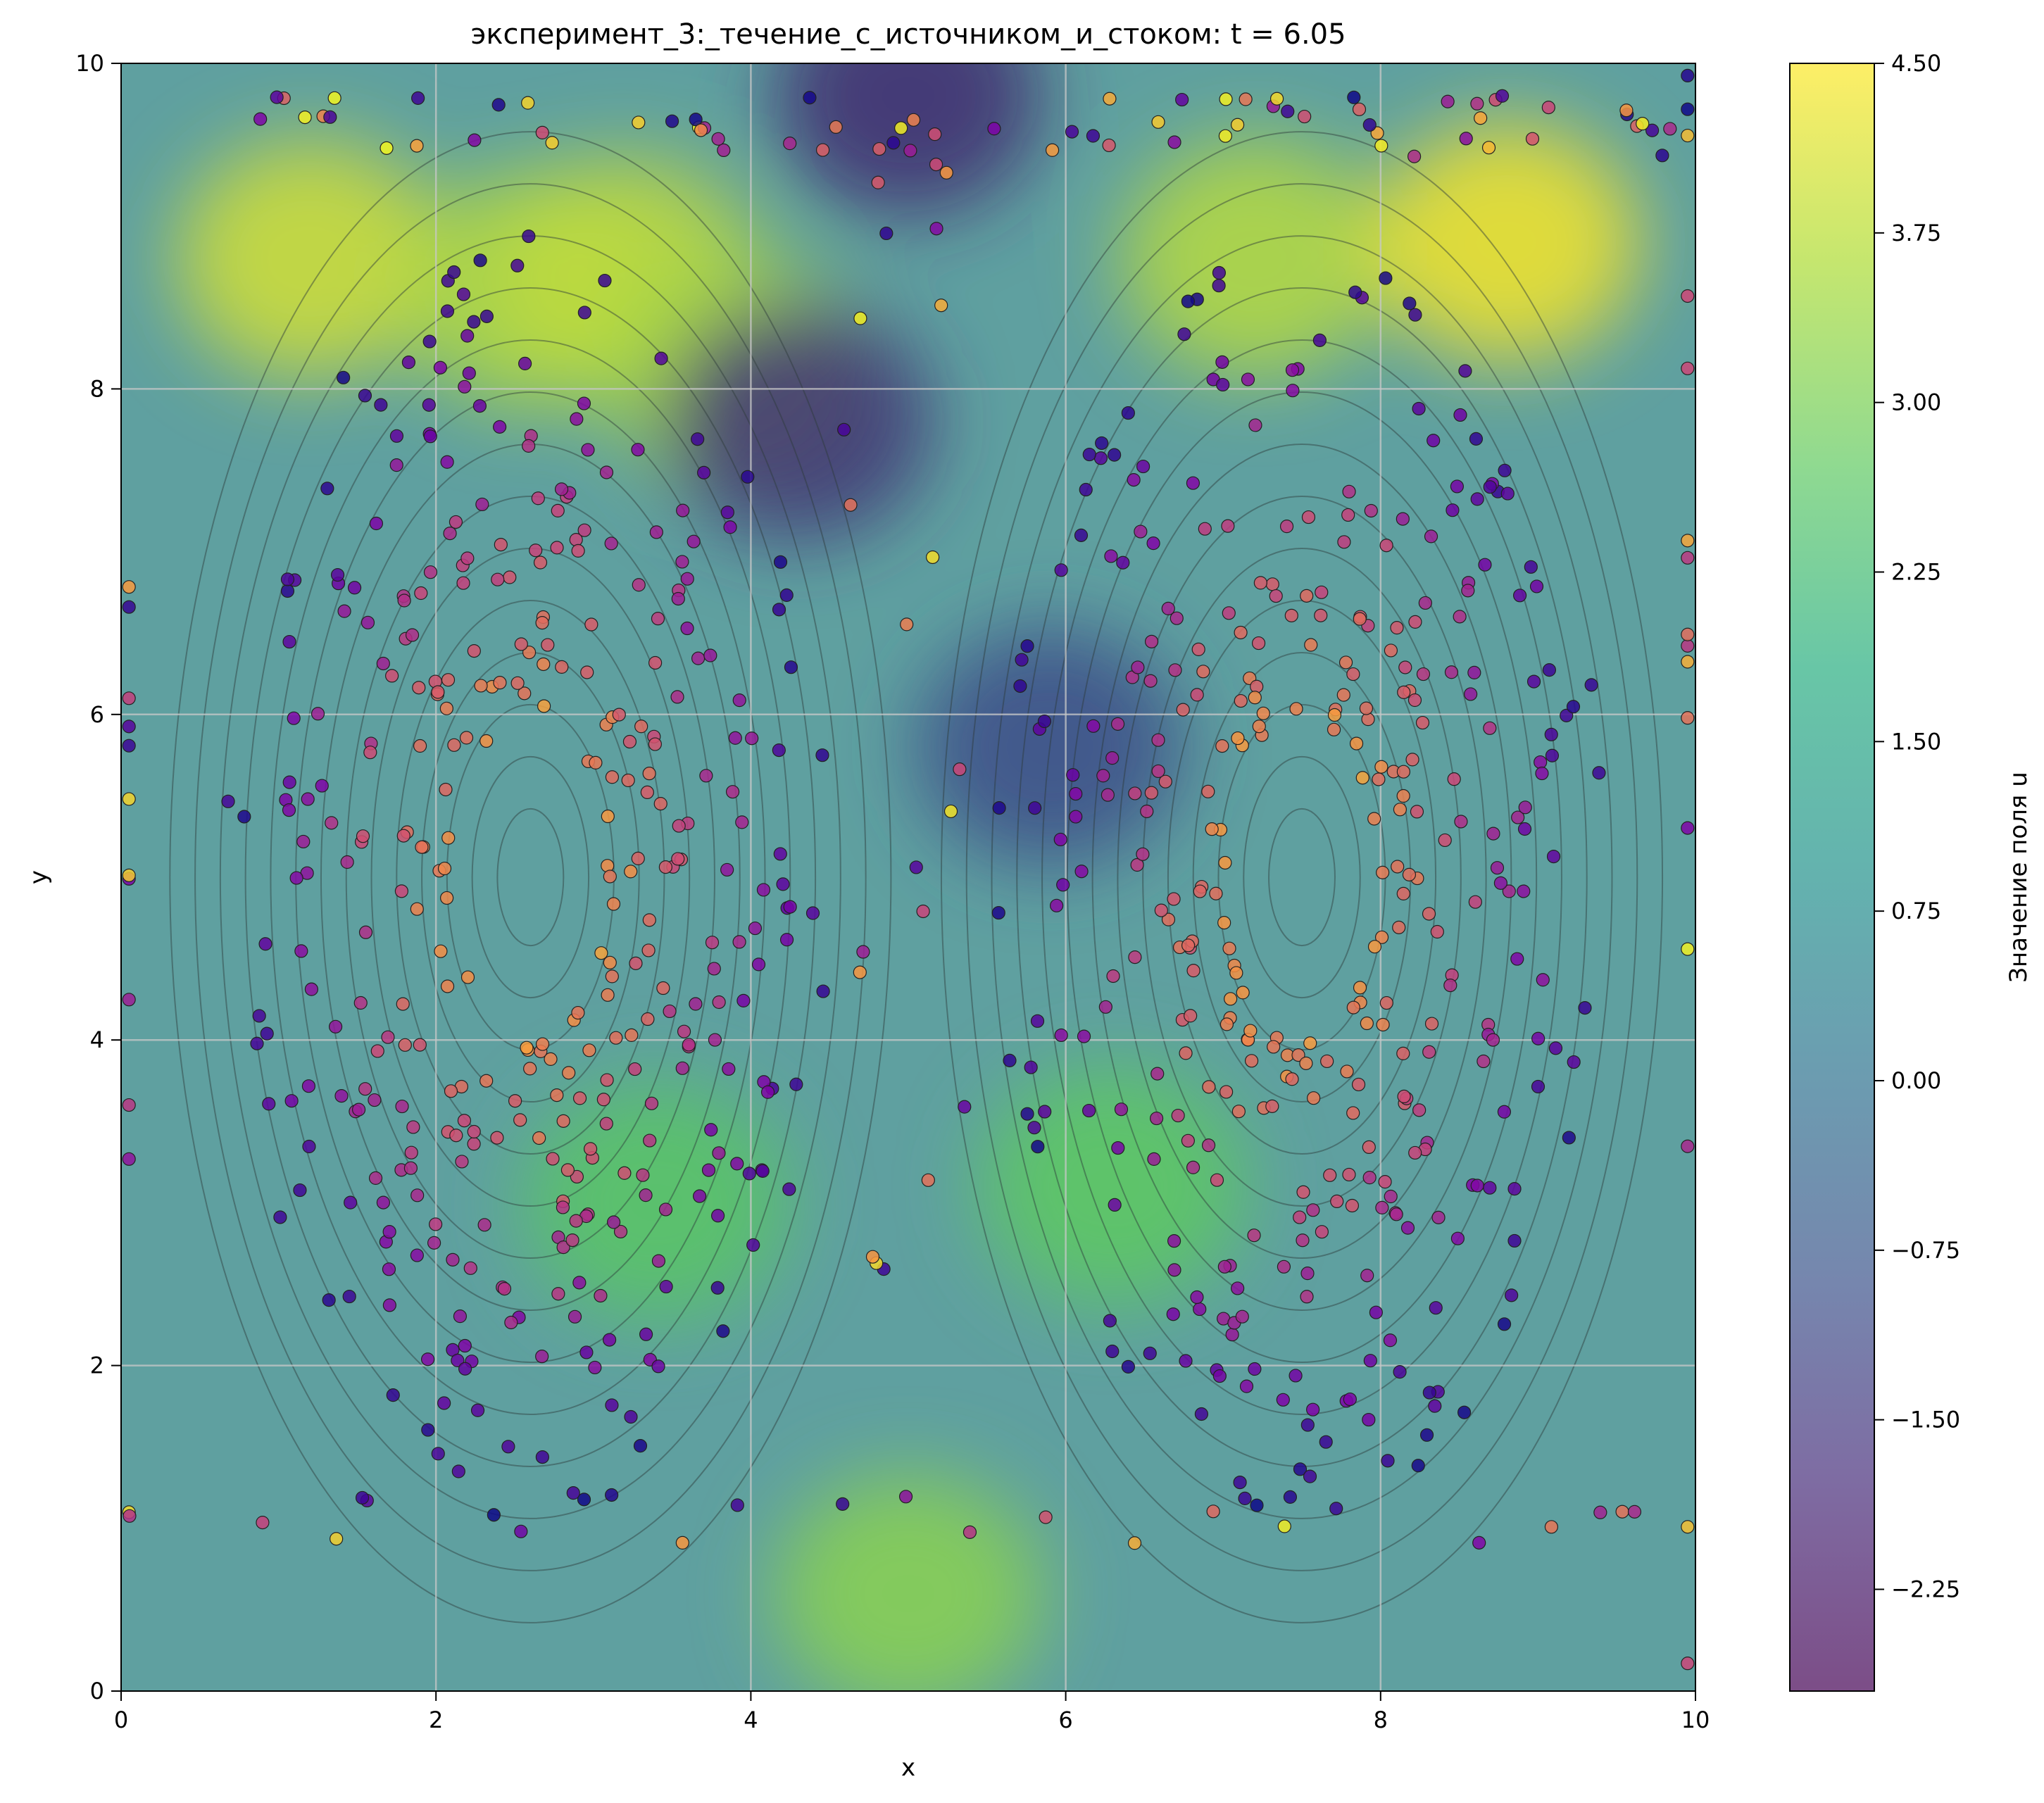 This screenshot has height=1803, width=2044. Describe the element at coordinates (1926, 1420) in the screenshot. I see `colorbar-tick-label-8: −1.50` at that location.